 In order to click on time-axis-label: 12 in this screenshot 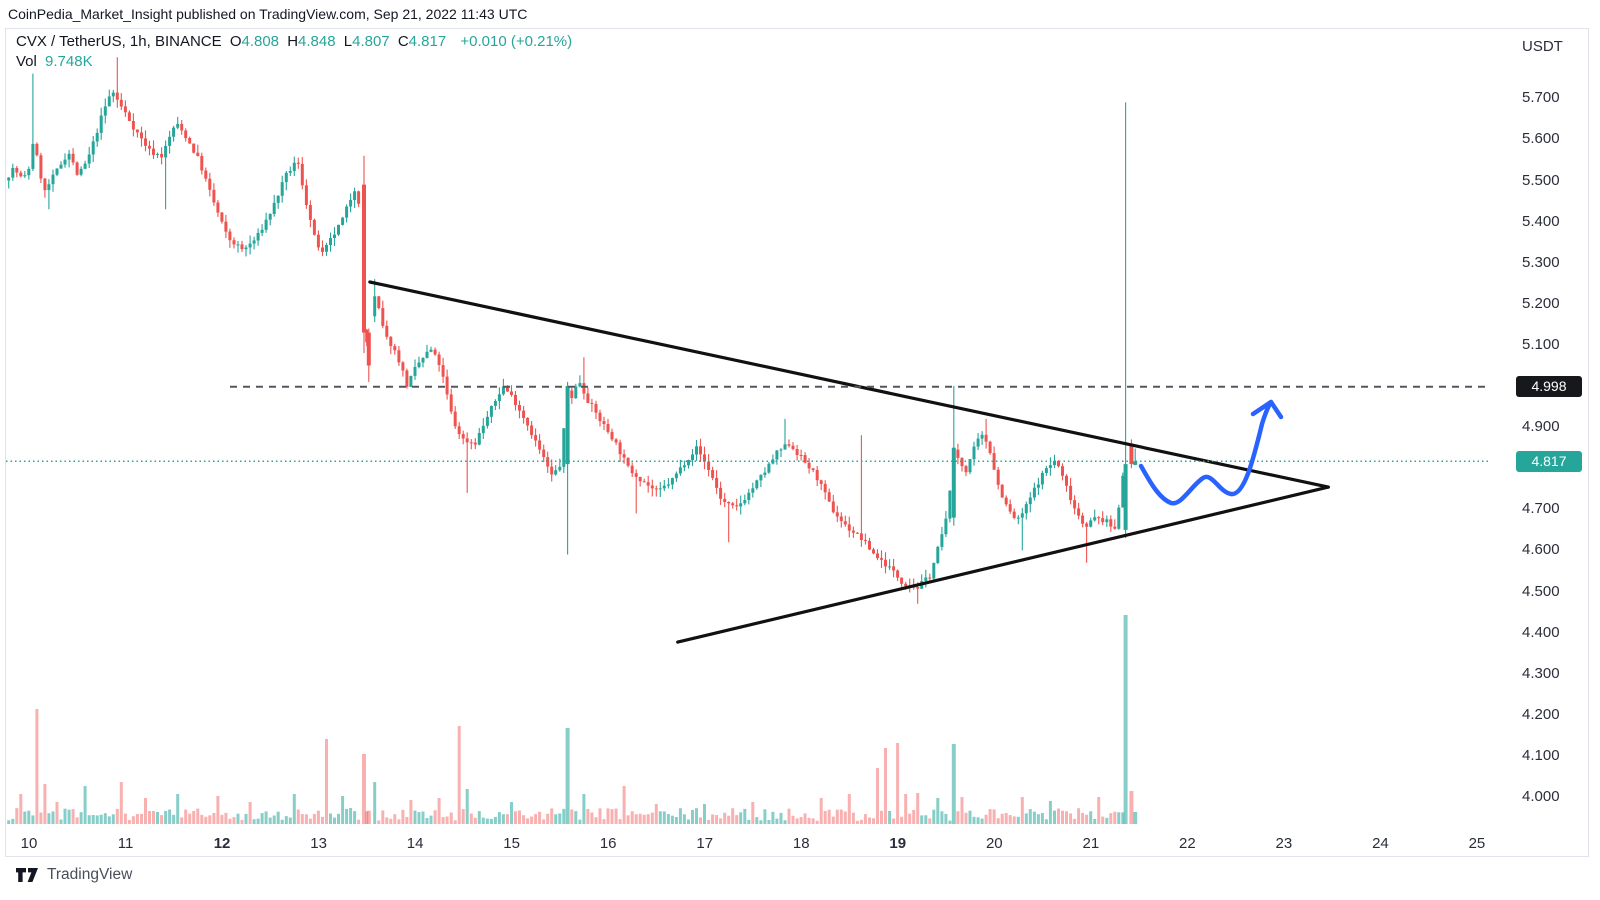, I will do `click(222, 843)`.